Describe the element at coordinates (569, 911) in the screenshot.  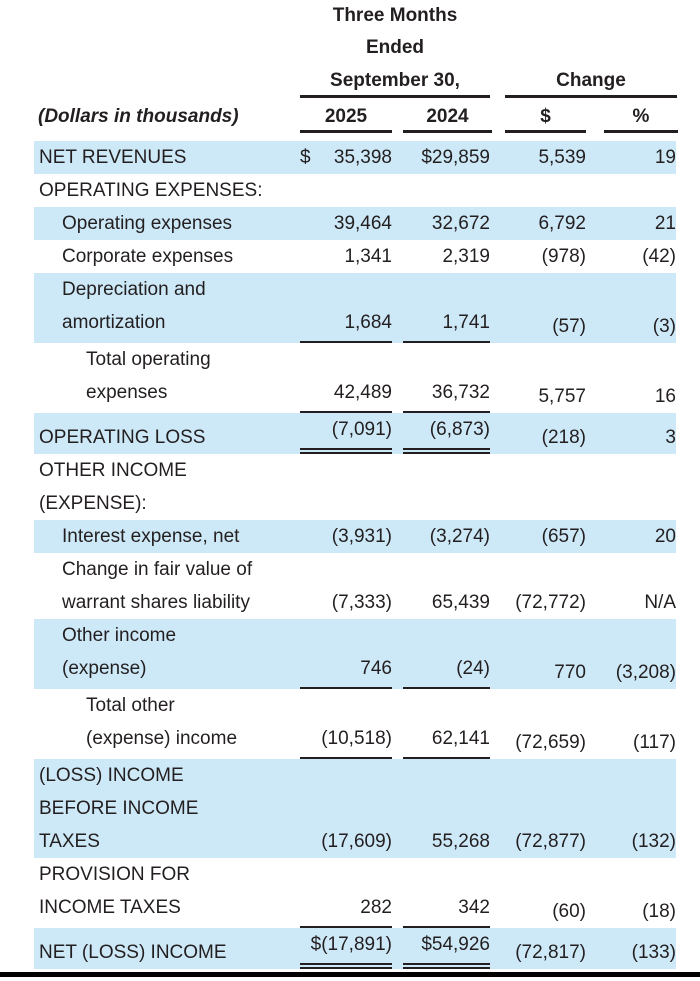
I see `change-dollar-value: (60)` at that location.